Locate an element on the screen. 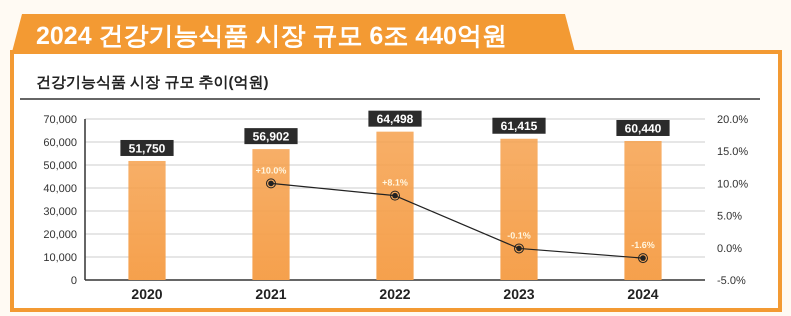 This screenshot has height=316, width=791. y2-tick-label: 10.0% is located at coordinates (732, 184).